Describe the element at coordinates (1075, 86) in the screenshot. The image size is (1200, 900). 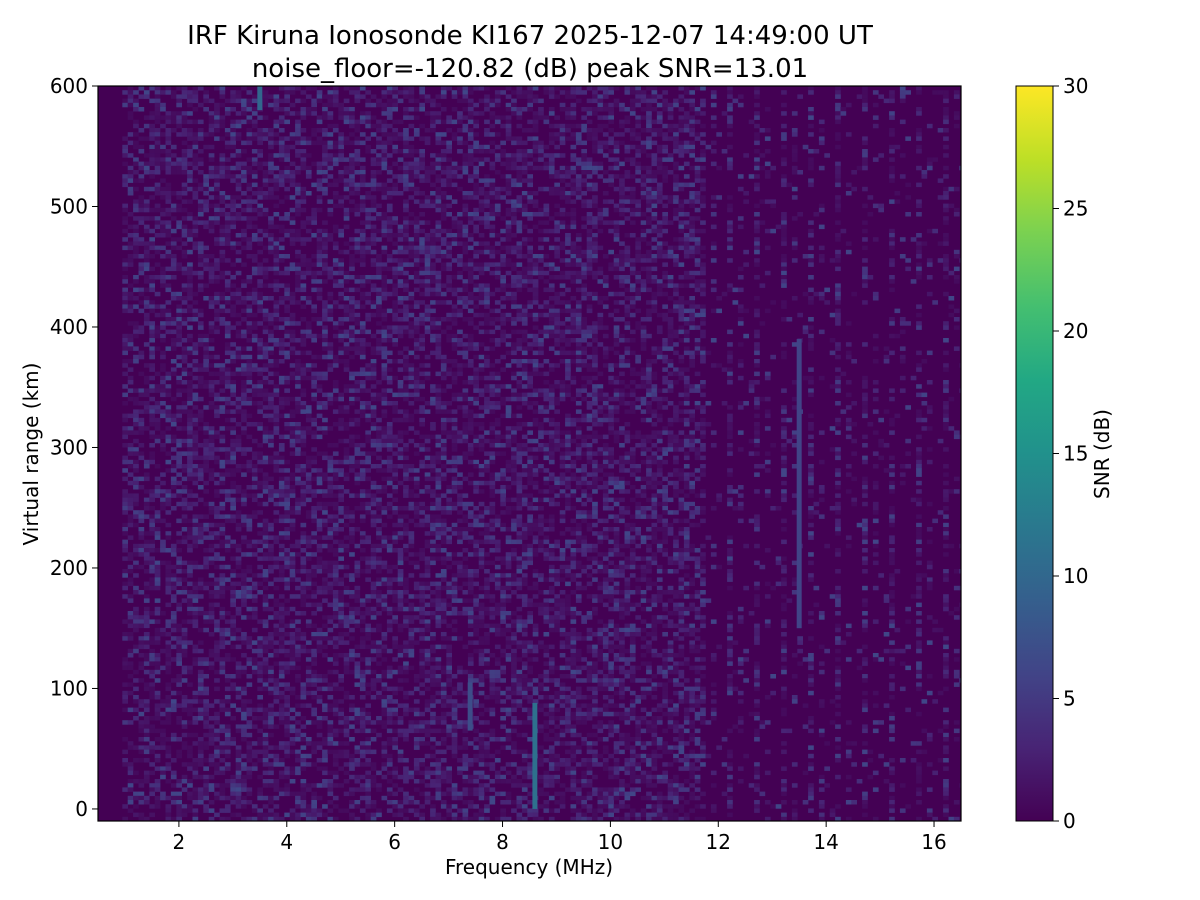
I see `colorbar-tick-label: 30` at that location.